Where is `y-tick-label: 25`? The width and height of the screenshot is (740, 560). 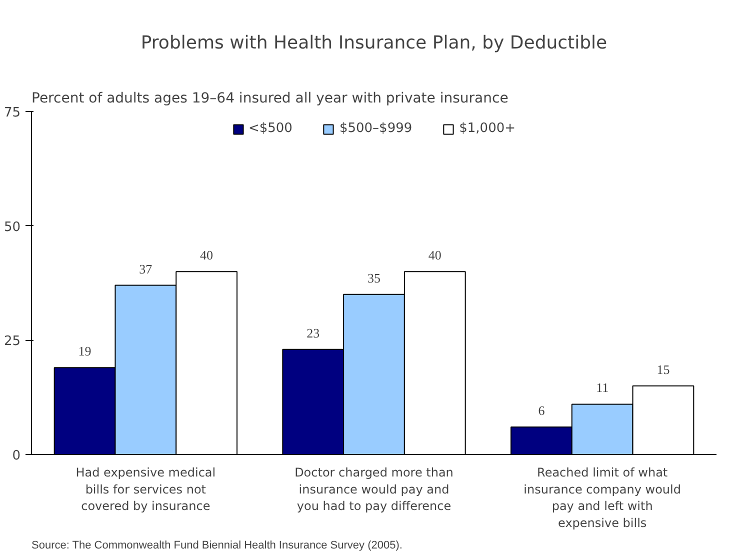
y-tick-label: 25 is located at coordinates (12, 342).